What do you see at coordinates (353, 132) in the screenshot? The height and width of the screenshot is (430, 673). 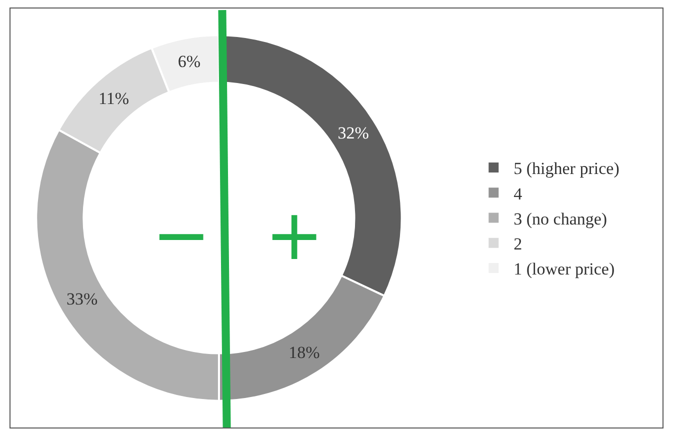 I see `data-label: 32%` at bounding box center [353, 132].